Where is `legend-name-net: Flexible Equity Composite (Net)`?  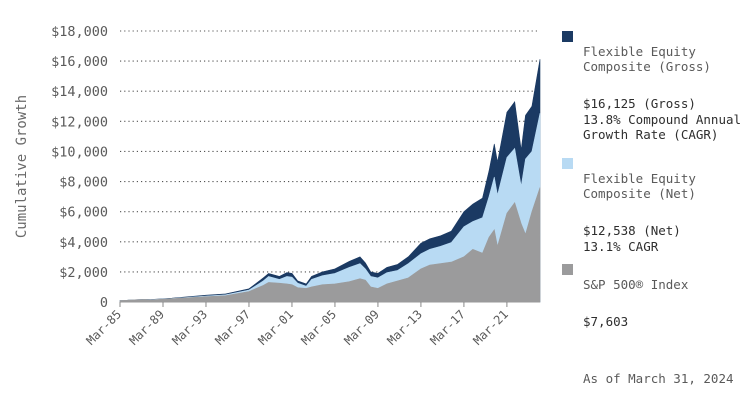 legend-name-net: Flexible Equity Composite (Net) is located at coordinates (639, 186).